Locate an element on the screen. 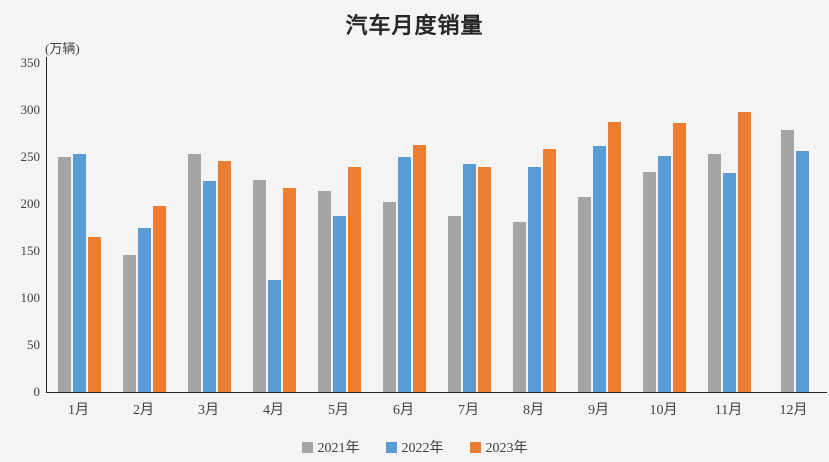  bar-group-7月 is located at coordinates (469, 224).